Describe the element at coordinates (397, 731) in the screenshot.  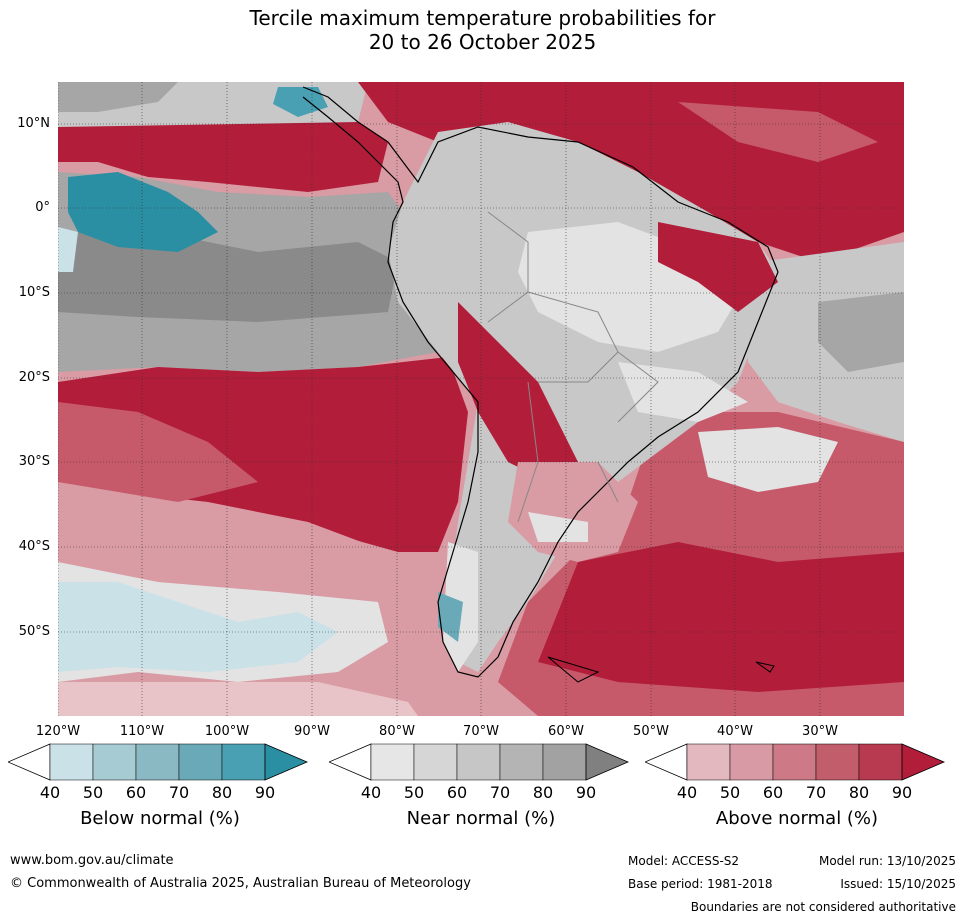
I see `lon-label-80w: 80°W` at that location.